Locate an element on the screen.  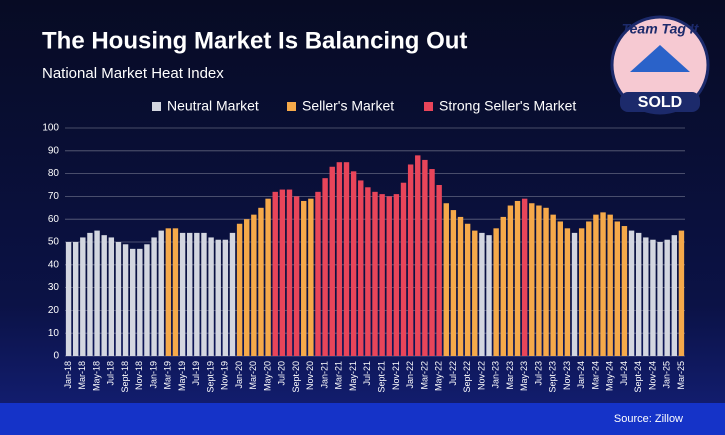
y-tick-label: 30 is located at coordinates (54, 287).